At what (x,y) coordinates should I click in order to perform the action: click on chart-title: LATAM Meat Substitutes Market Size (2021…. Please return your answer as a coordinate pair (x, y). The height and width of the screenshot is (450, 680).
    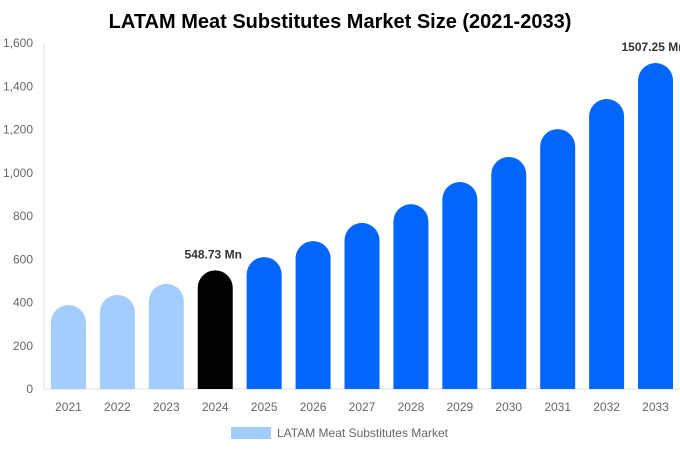
    Looking at the image, I should click on (340, 22).